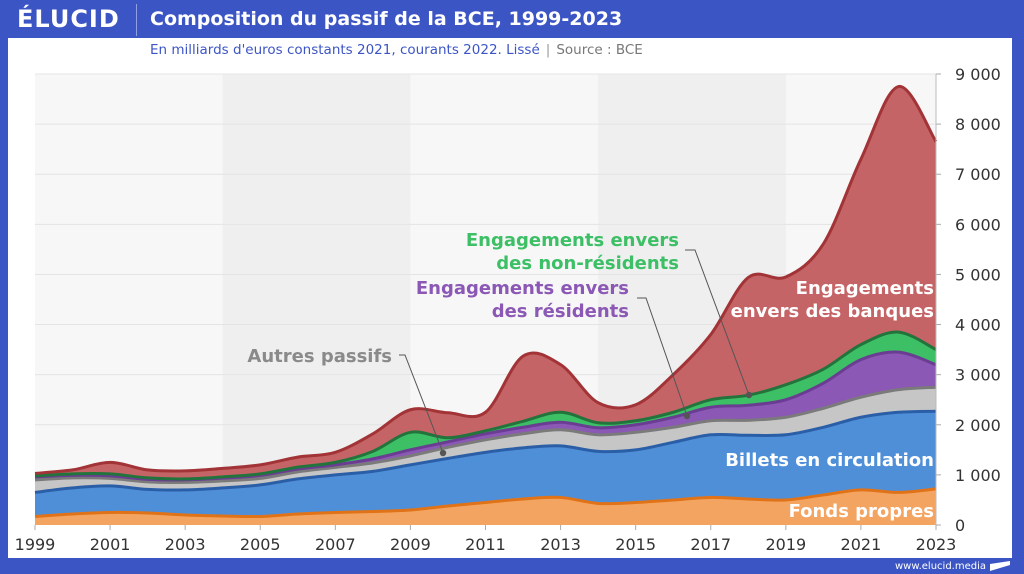 The height and width of the screenshot is (574, 1024). What do you see at coordinates (749, 395) in the screenshot?
I see `nonresidents-dot` at bounding box center [749, 395].